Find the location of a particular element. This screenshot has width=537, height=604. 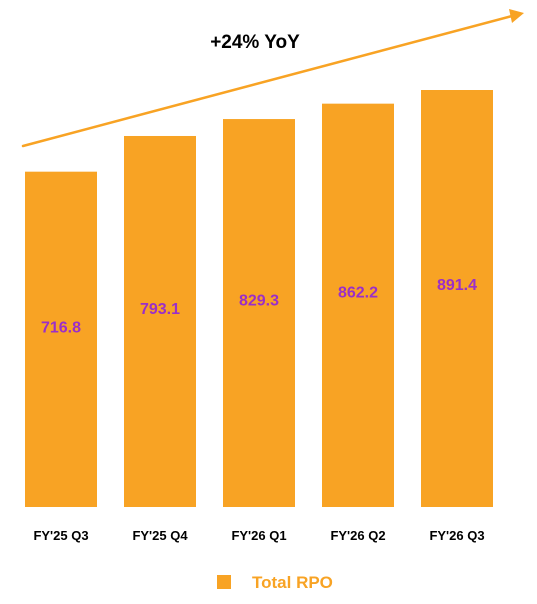

value-label-5: 891.4 is located at coordinates (457, 285).